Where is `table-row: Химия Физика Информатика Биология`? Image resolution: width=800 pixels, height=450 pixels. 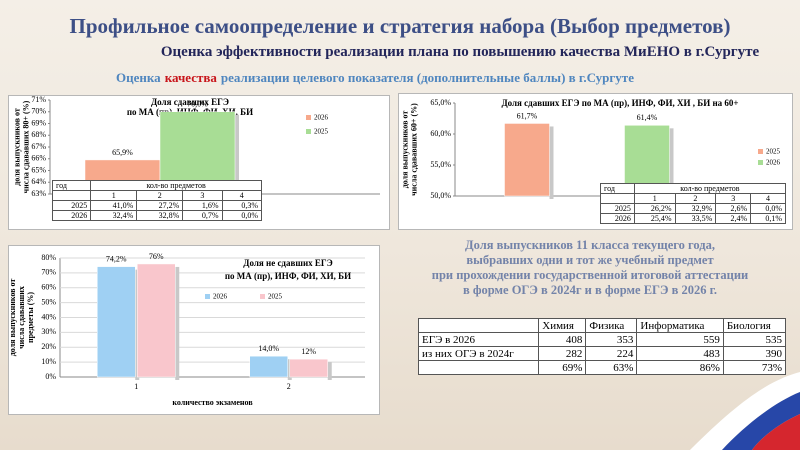 table-row: Химия Физика Информатика Биология is located at coordinates (602, 325).